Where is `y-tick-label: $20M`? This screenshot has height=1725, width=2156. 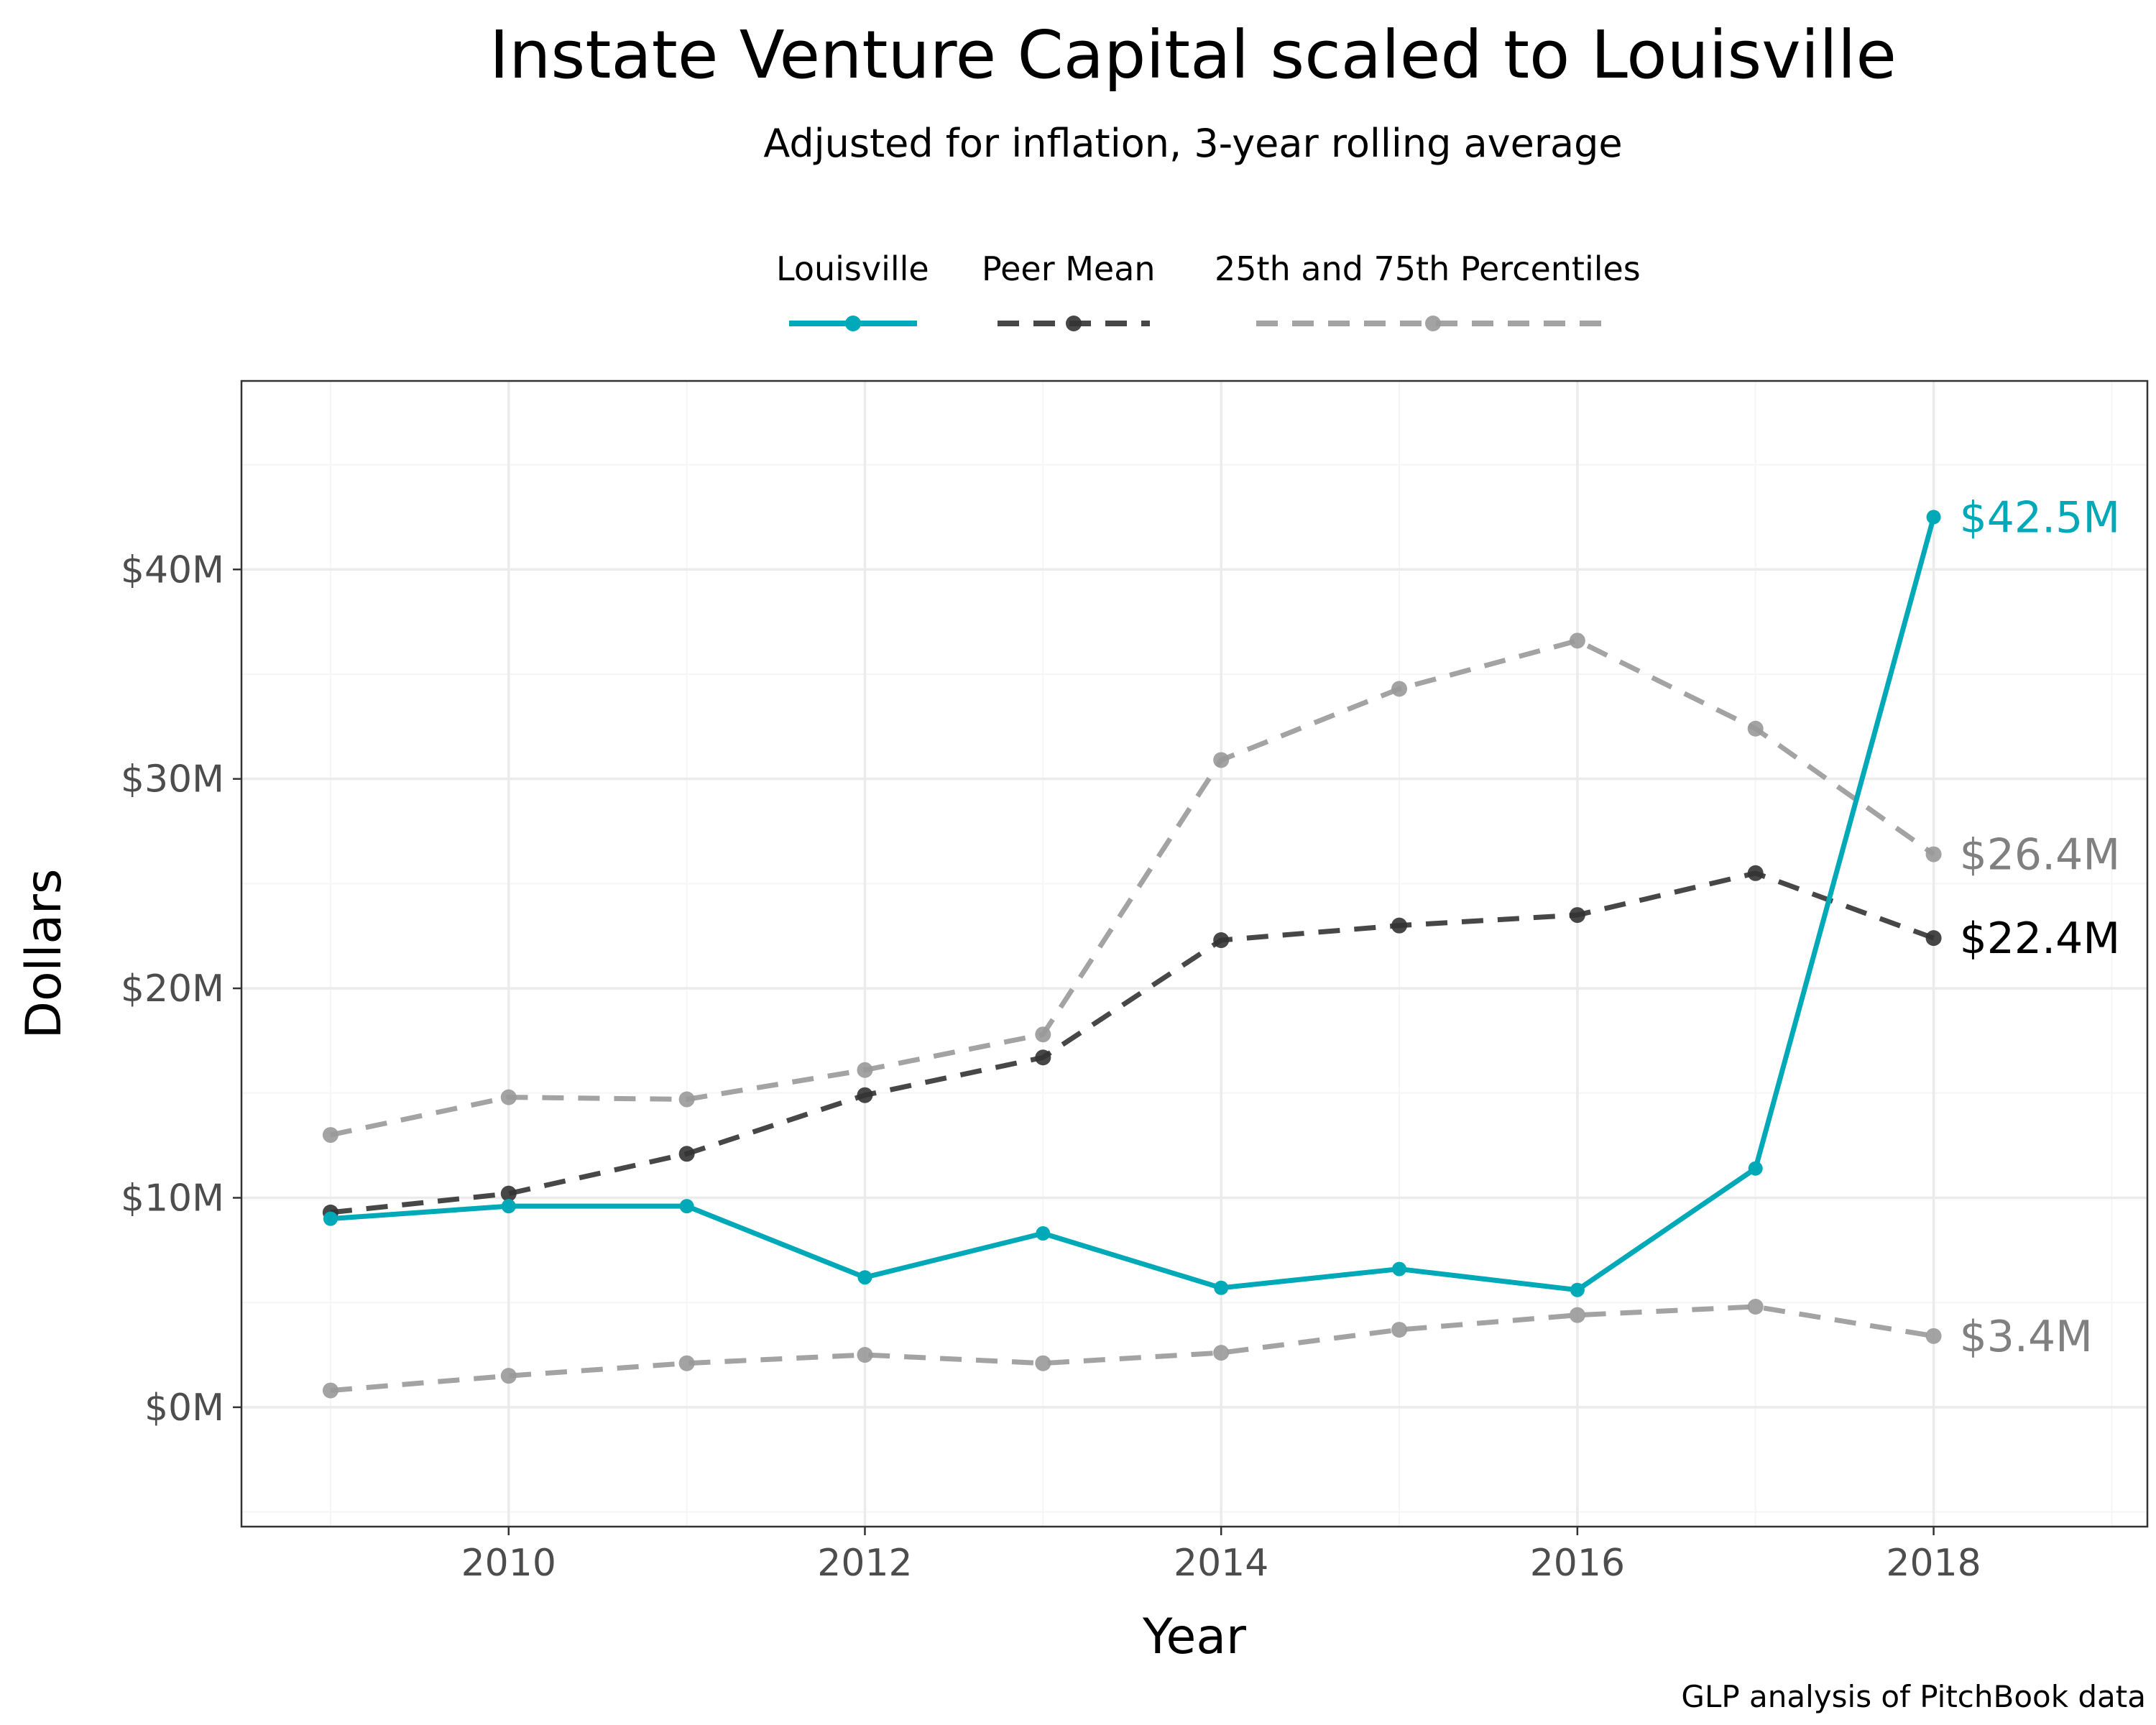 y-tick-label: $20M is located at coordinates (172, 989).